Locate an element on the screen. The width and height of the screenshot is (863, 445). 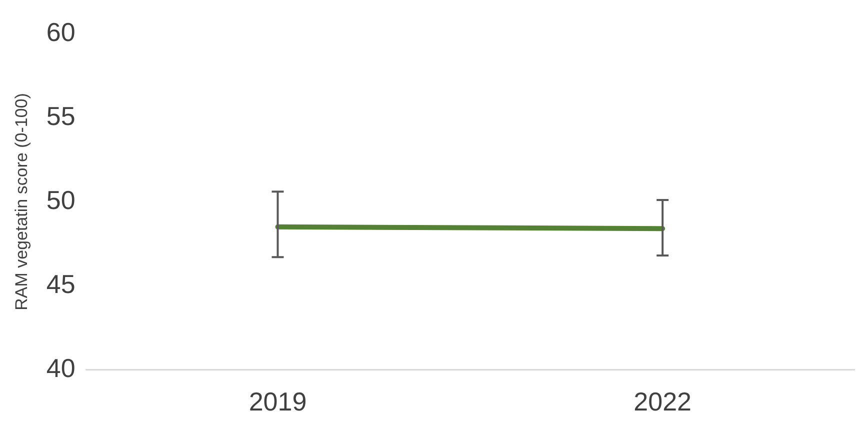
x-tick-label: 2019 is located at coordinates (277, 401).